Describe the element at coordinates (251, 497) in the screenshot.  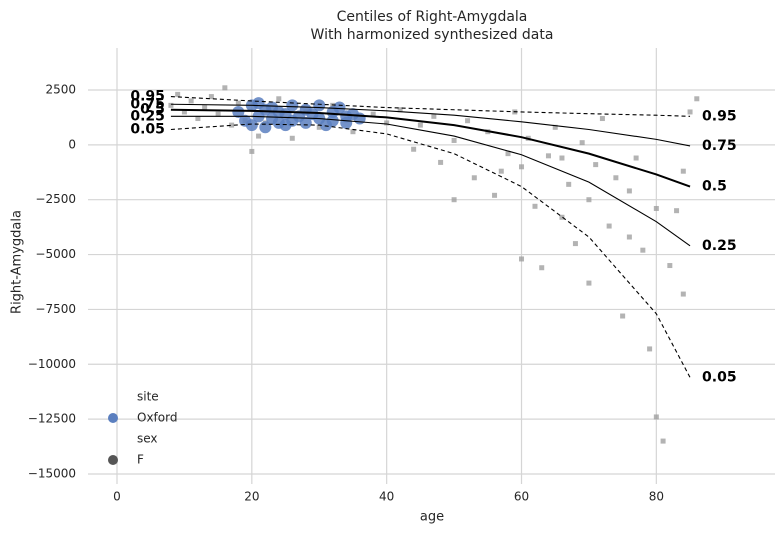
I see `x-tick-label: 20` at that location.